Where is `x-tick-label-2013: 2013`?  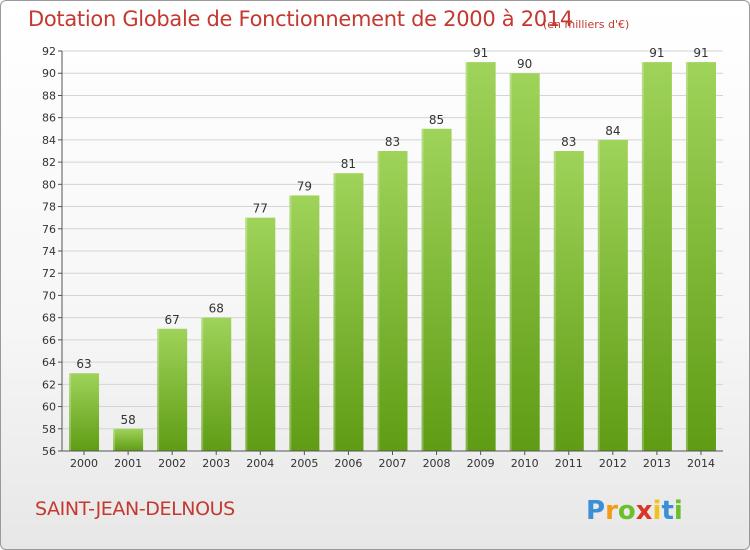
x-tick-label-2013: 2013 is located at coordinates (657, 463).